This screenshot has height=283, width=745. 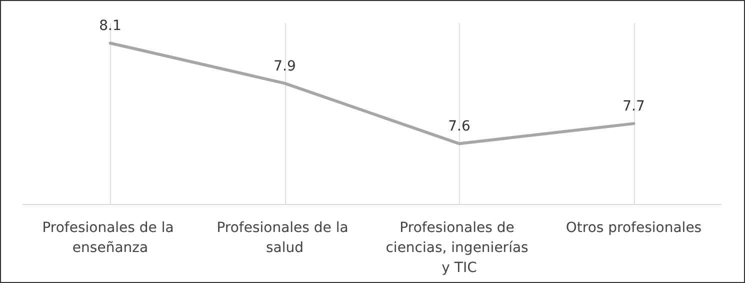 What do you see at coordinates (459, 126) in the screenshot?
I see `data-label: 7.6` at bounding box center [459, 126].